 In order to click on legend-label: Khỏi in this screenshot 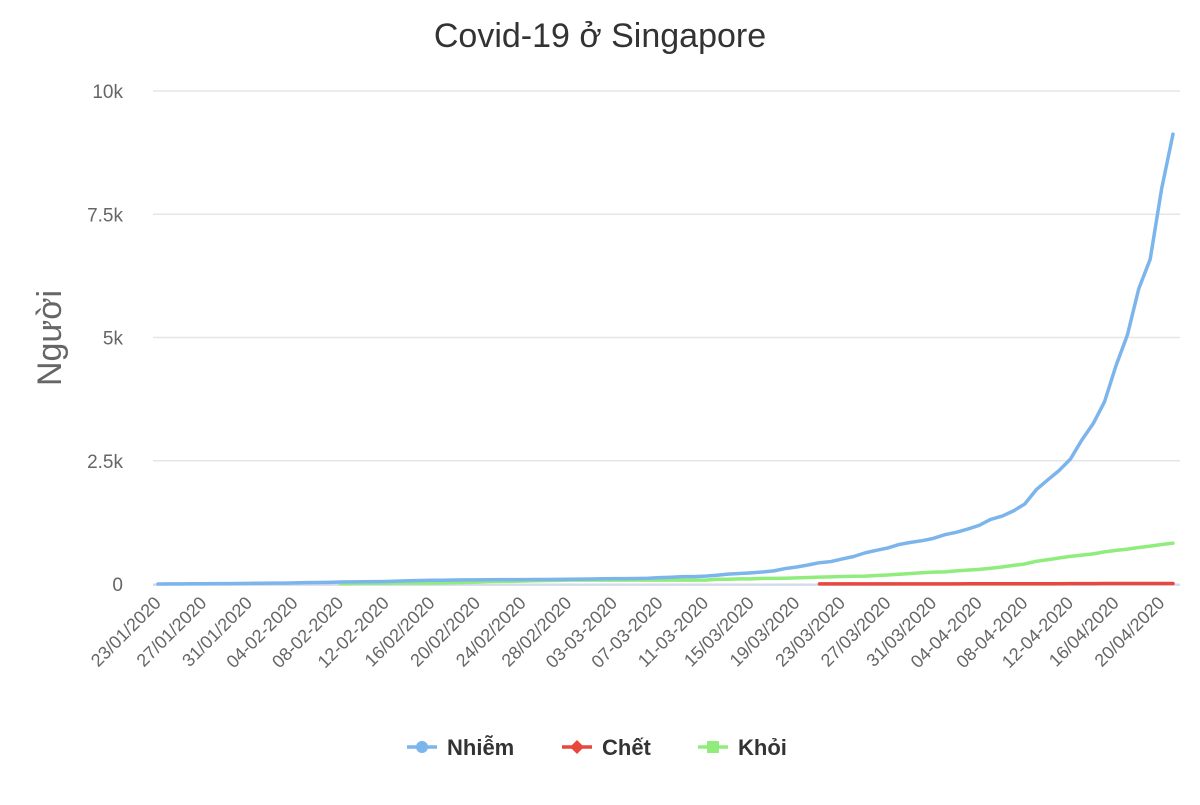, I will do `click(762, 747)`.